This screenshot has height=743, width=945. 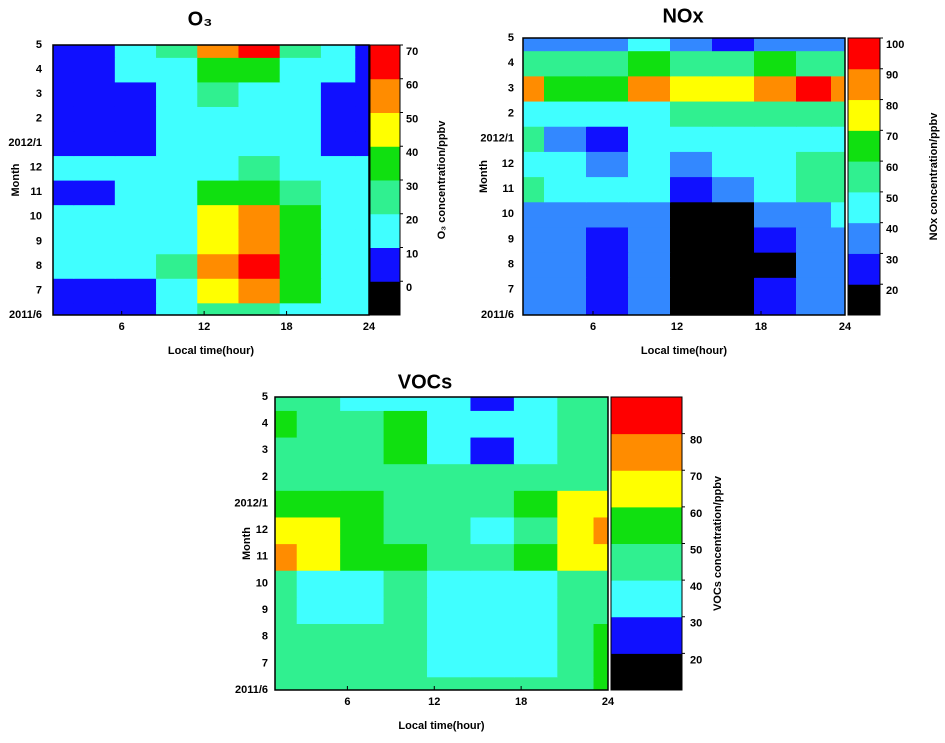 I want to click on colorbar-tick-label: 80, so click(x=892, y=106).